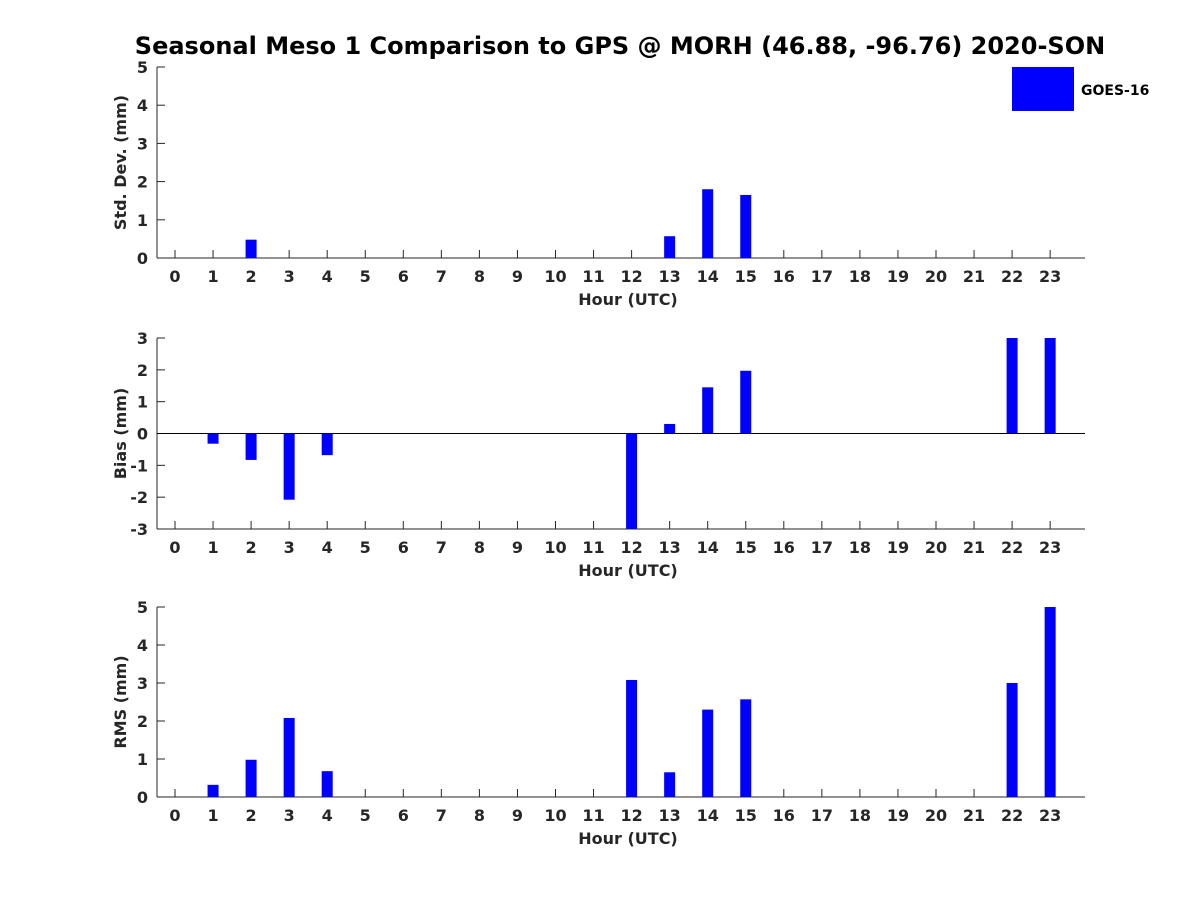 The height and width of the screenshot is (900, 1200). What do you see at coordinates (517, 276) in the screenshot?
I see `x-tick-label: 9` at bounding box center [517, 276].